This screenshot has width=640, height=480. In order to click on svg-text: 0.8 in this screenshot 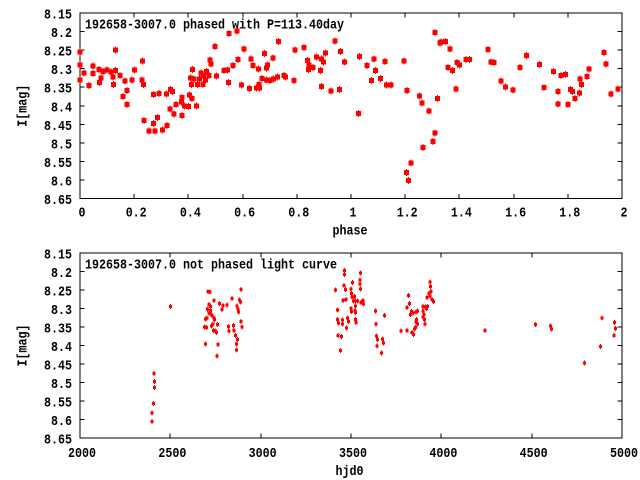, I will do `click(298, 214)`.